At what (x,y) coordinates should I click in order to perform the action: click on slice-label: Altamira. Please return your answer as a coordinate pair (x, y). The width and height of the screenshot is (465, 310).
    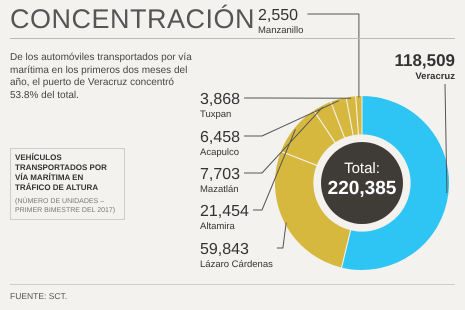
    Looking at the image, I should click on (218, 226).